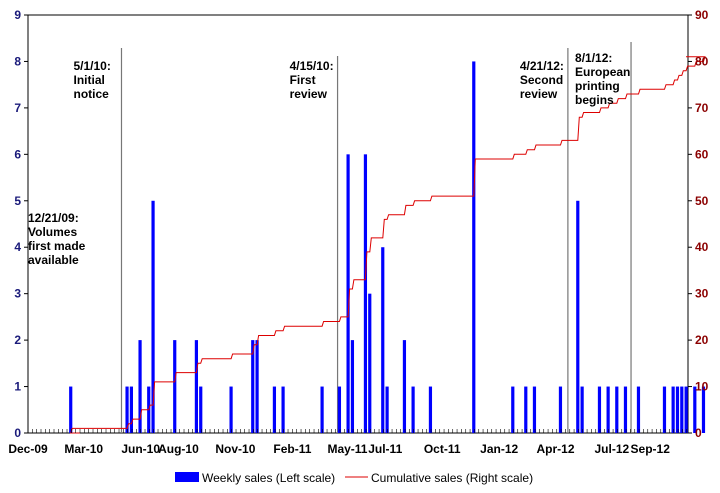 The width and height of the screenshot is (720, 493). Describe the element at coordinates (597, 86) in the screenshot. I see `annotation-text: printing` at that location.